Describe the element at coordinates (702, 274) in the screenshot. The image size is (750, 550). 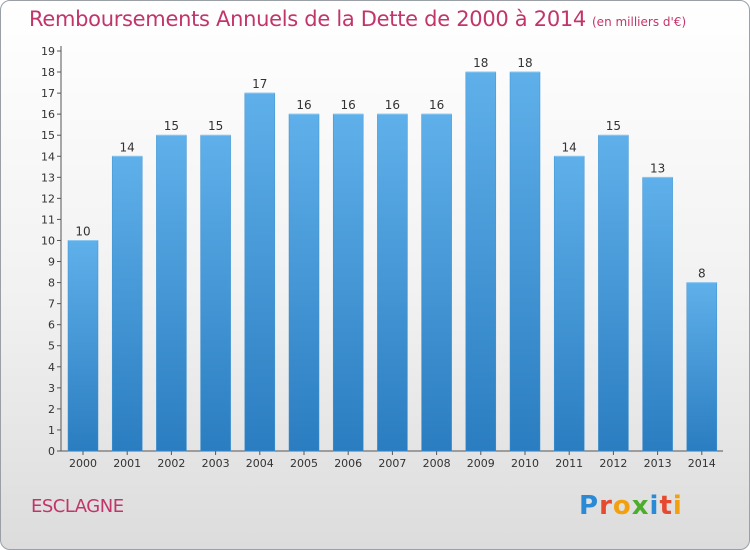
I see `data-label-2014: 8` at that location.